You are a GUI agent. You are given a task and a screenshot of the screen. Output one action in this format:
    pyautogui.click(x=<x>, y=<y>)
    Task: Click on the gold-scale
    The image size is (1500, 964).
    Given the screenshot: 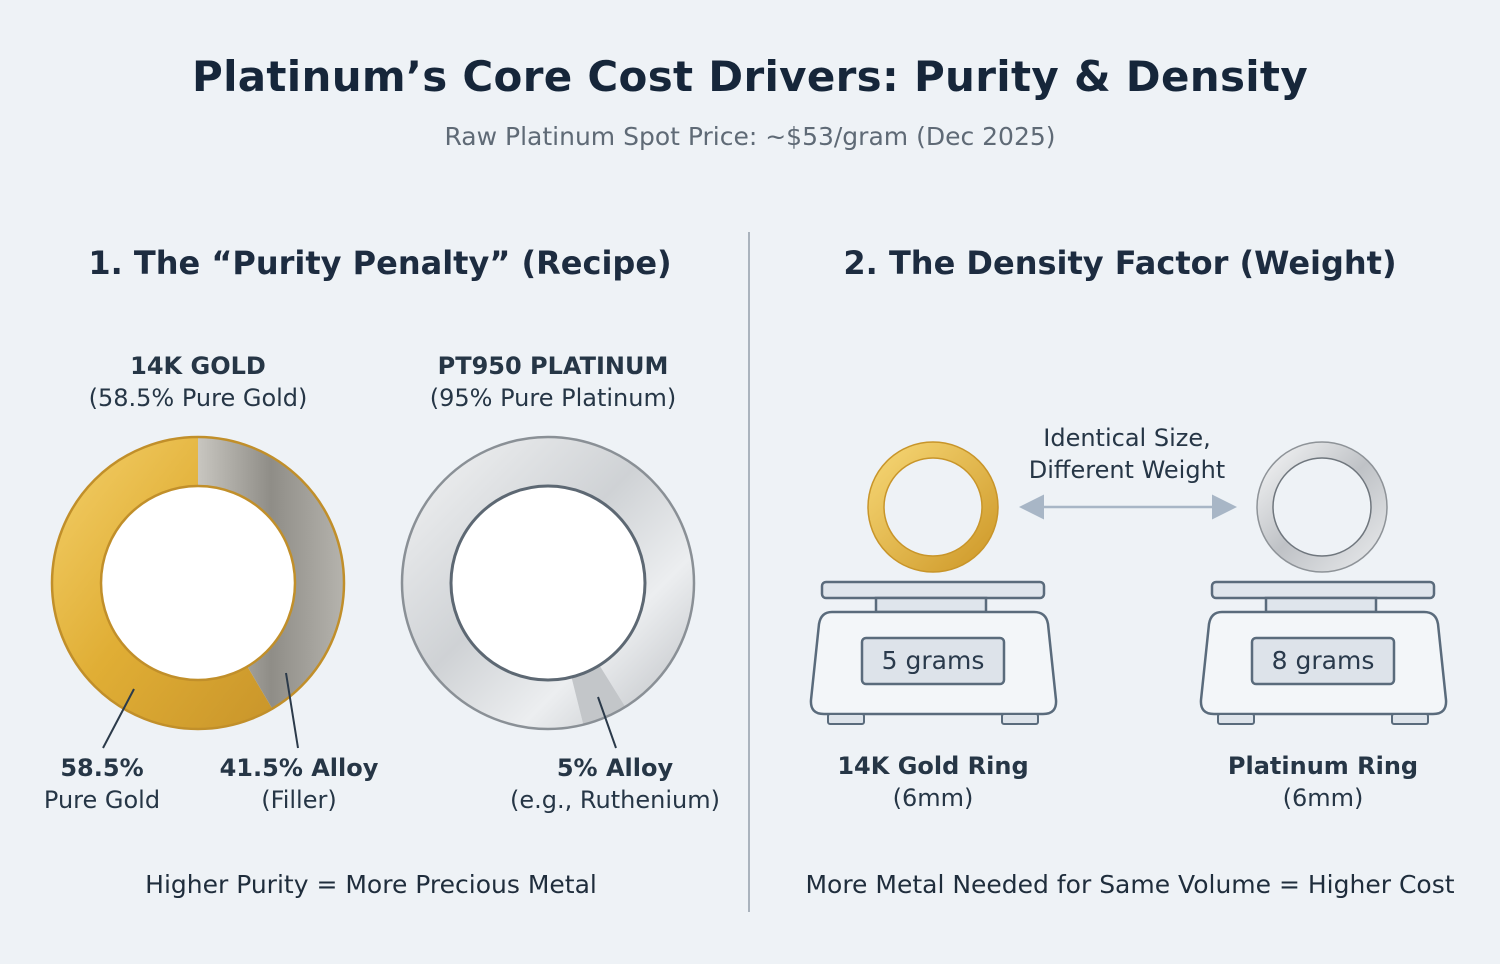 What is the action you would take?
    pyautogui.click(x=933, y=652)
    